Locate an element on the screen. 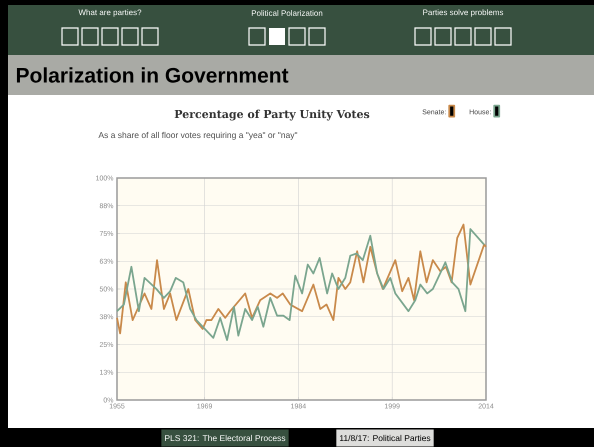  text: Parties solve problems is located at coordinates (463, 13).